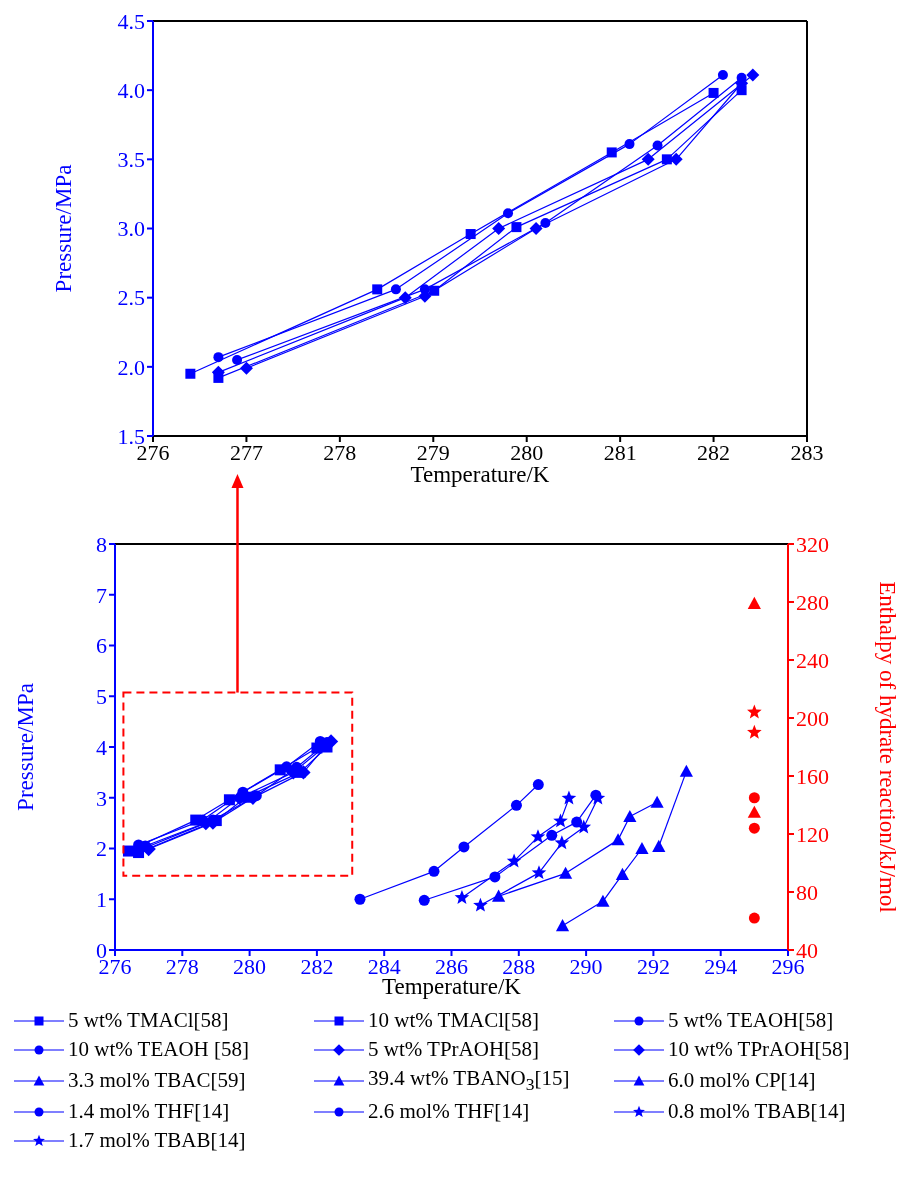 This screenshot has height=1191, width=919. Describe the element at coordinates (751, 1020) in the screenshot. I see `legend-label: 5 wt% TEAOH[58]` at that location.